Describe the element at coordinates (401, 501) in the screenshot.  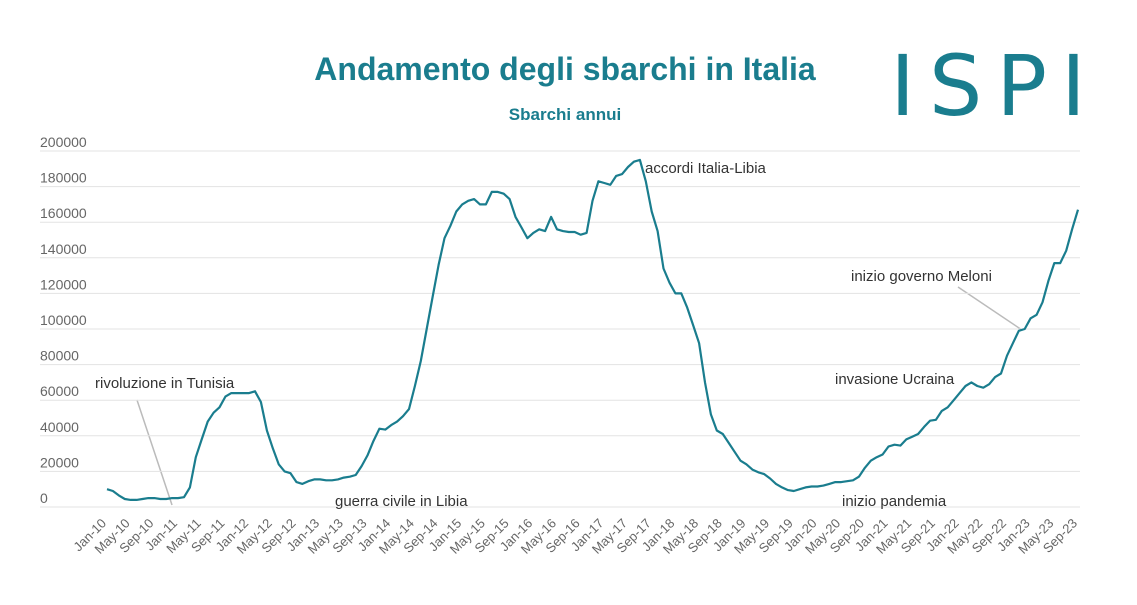
I see `annotation: guerra civile in Libia` at that location.